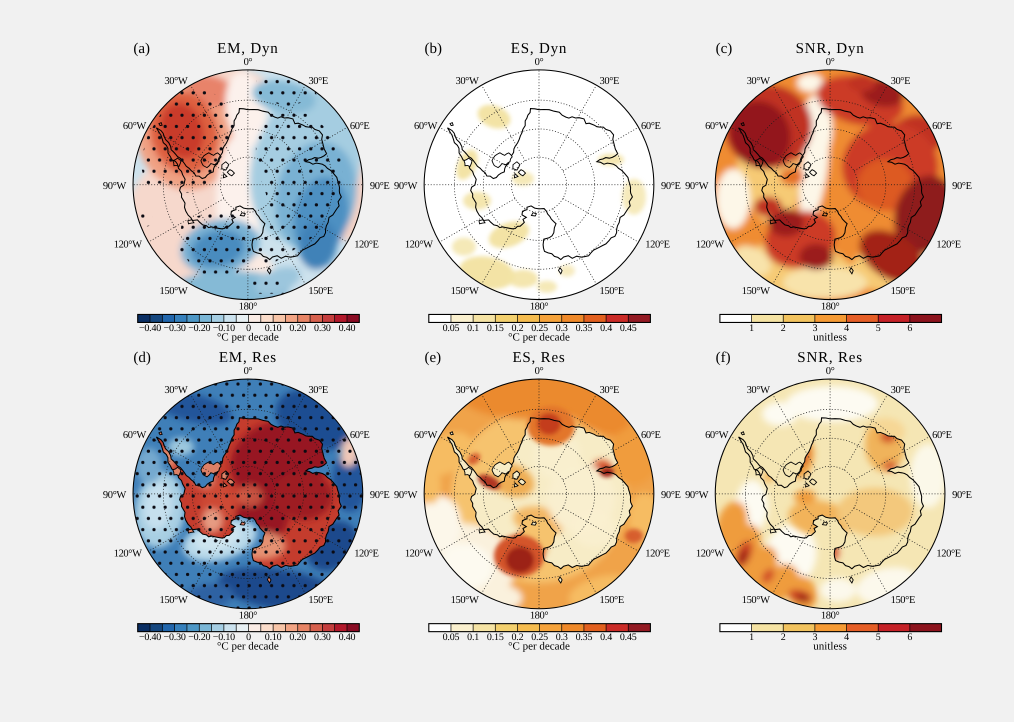 Image resolution: width=1014 pixels, height=722 pixels. I want to click on svg-text: EM, Res, so click(248, 358).